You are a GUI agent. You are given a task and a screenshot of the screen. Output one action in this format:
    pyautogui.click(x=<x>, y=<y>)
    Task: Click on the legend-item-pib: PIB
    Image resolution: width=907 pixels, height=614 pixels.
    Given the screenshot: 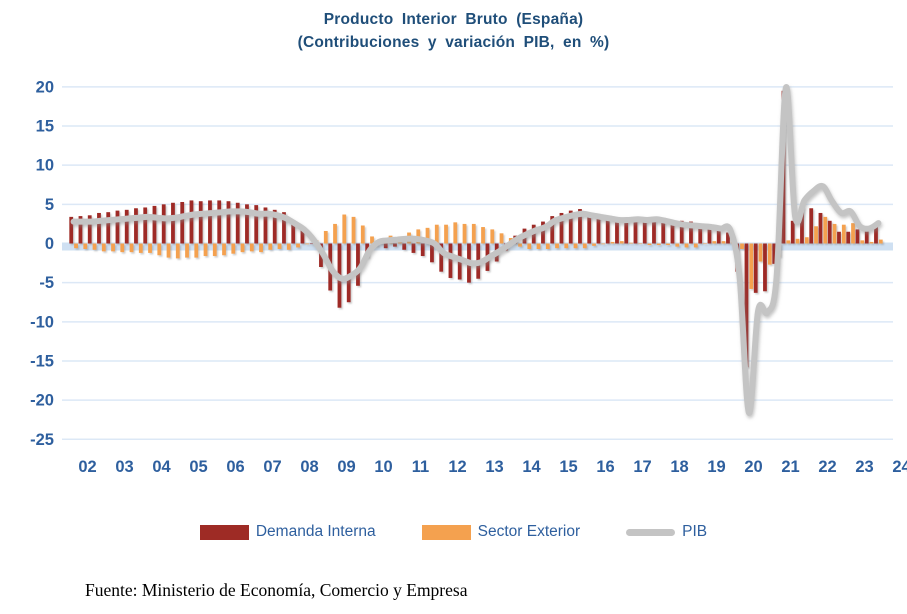 What is the action you would take?
    pyautogui.click(x=666, y=532)
    